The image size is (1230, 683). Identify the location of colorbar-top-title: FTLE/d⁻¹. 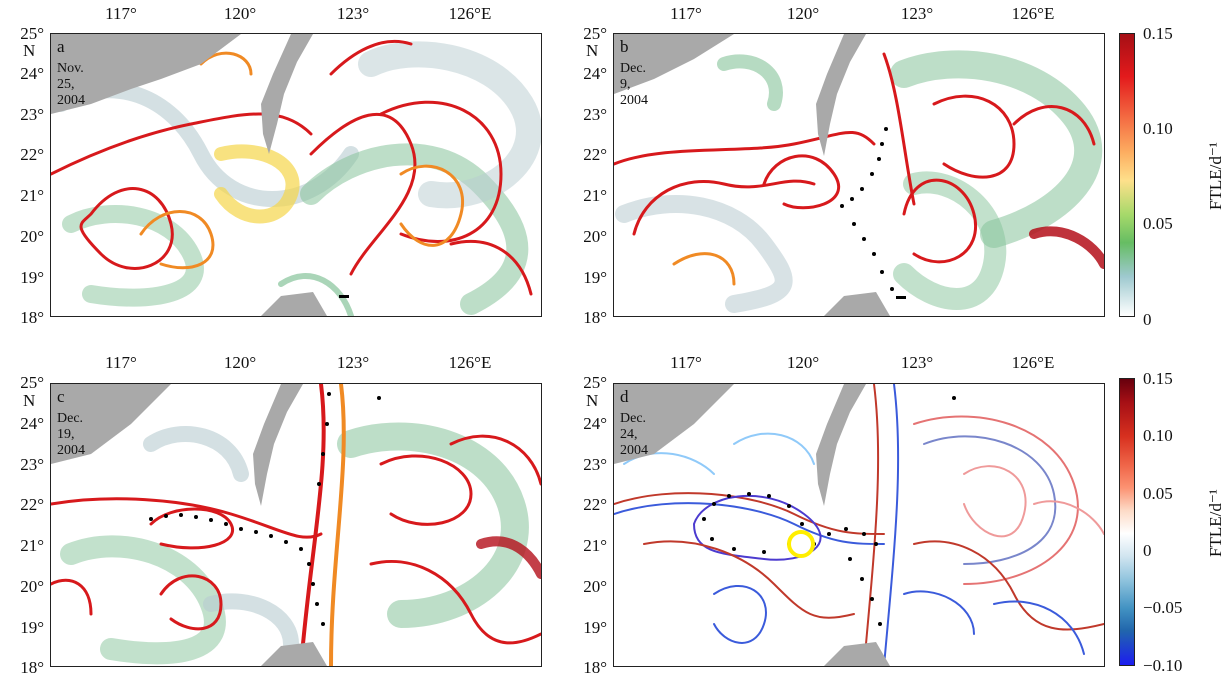
(1215, 176).